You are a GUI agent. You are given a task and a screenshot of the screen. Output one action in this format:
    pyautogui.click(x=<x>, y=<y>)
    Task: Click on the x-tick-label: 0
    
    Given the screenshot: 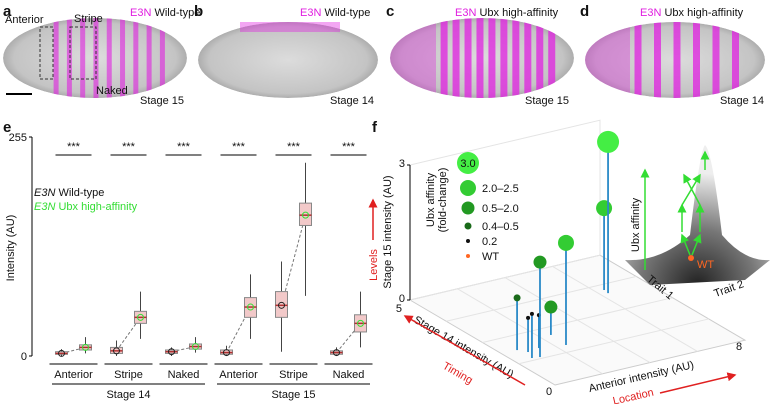 What is the action you would take?
    pyautogui.click(x=549, y=392)
    